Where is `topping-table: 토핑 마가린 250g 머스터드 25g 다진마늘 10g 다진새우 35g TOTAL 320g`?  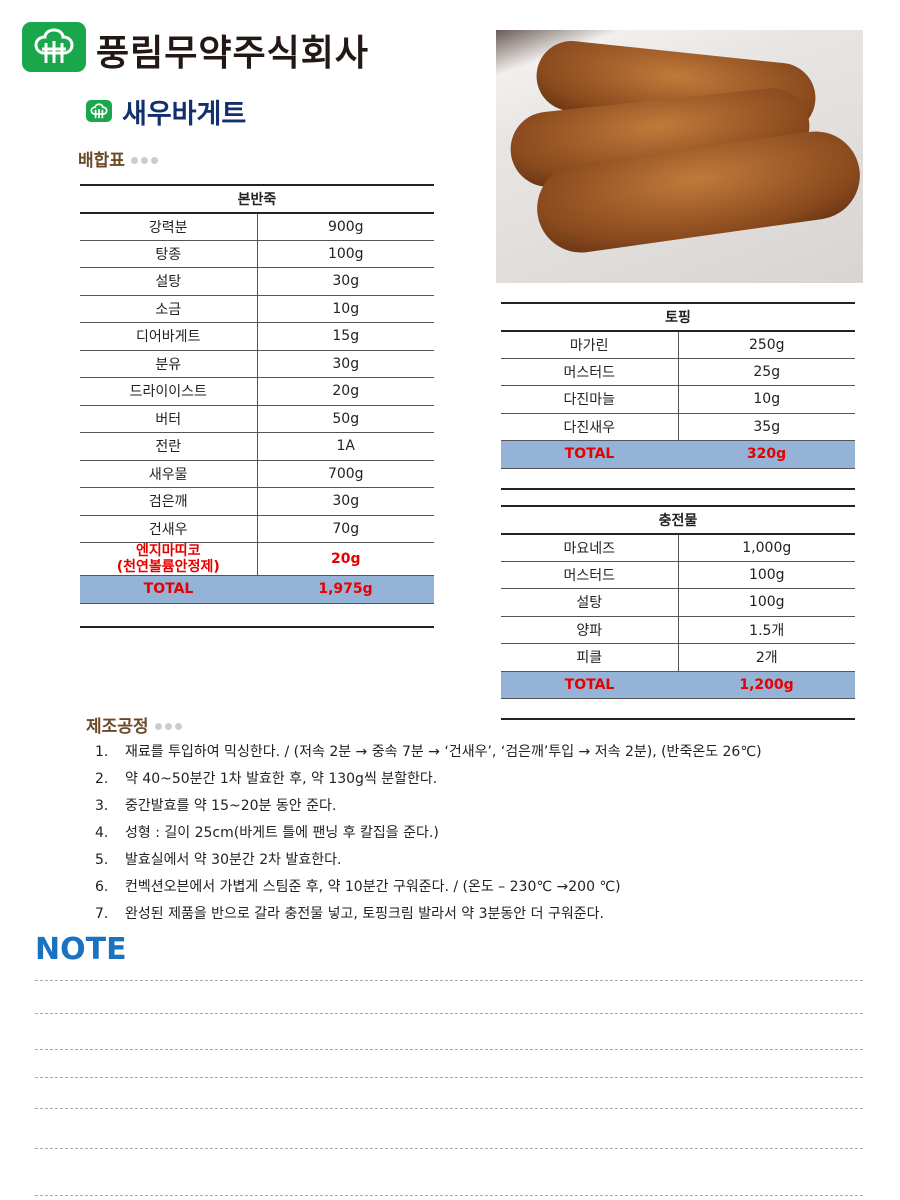
topping-table: 토핑 마가린 250g 머스터드 25g 다진마늘 10g 다진새우 35g TOTAL 320g is located at coordinates (678, 385).